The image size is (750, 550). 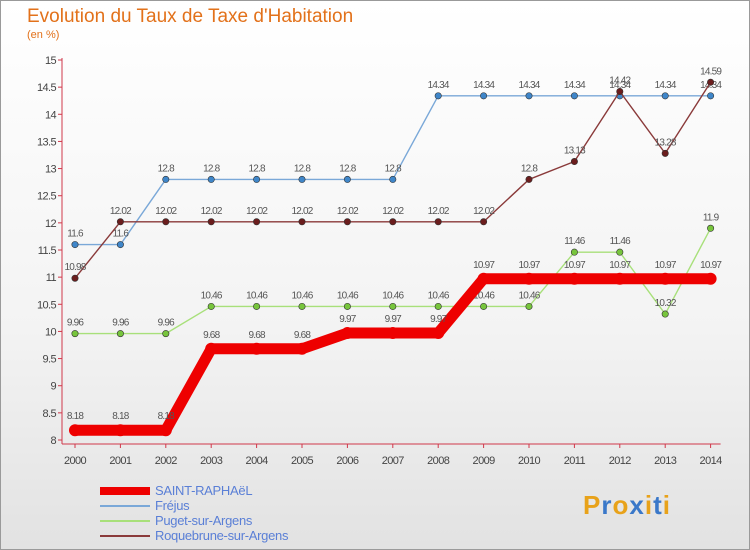 I want to click on y-tick-label: 15, so click(x=51, y=61).